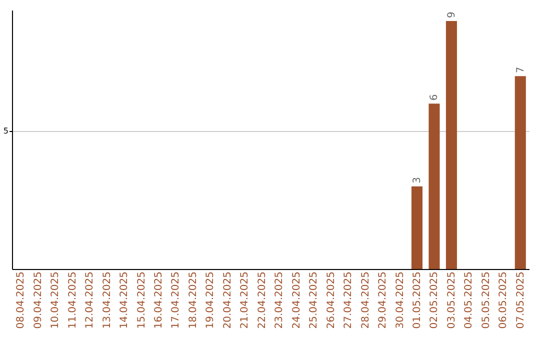 The height and width of the screenshot is (340, 540). What do you see at coordinates (228, 300) in the screenshot?
I see `x-tick-label: 20.04.2025` at bounding box center [228, 300].